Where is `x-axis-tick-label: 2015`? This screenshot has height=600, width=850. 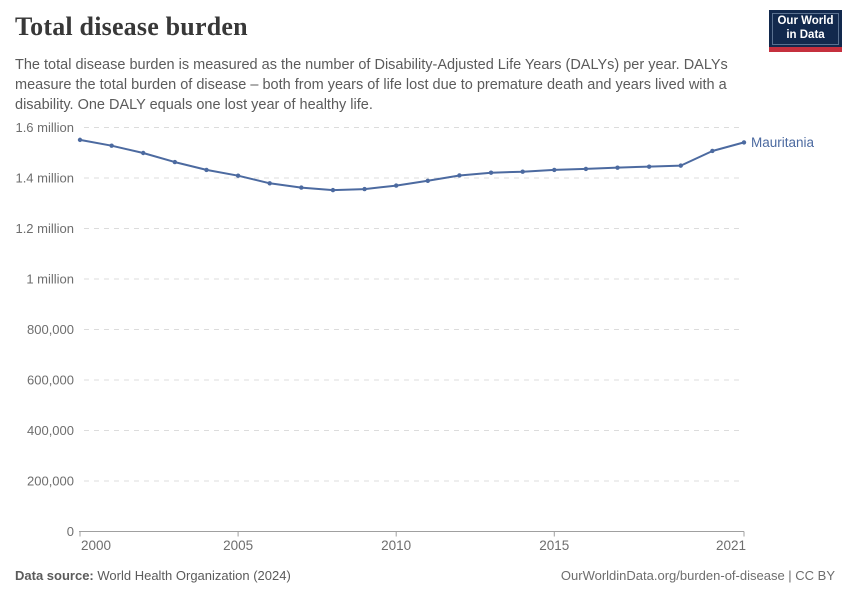
x-axis-tick-label: 2015 is located at coordinates (554, 545).